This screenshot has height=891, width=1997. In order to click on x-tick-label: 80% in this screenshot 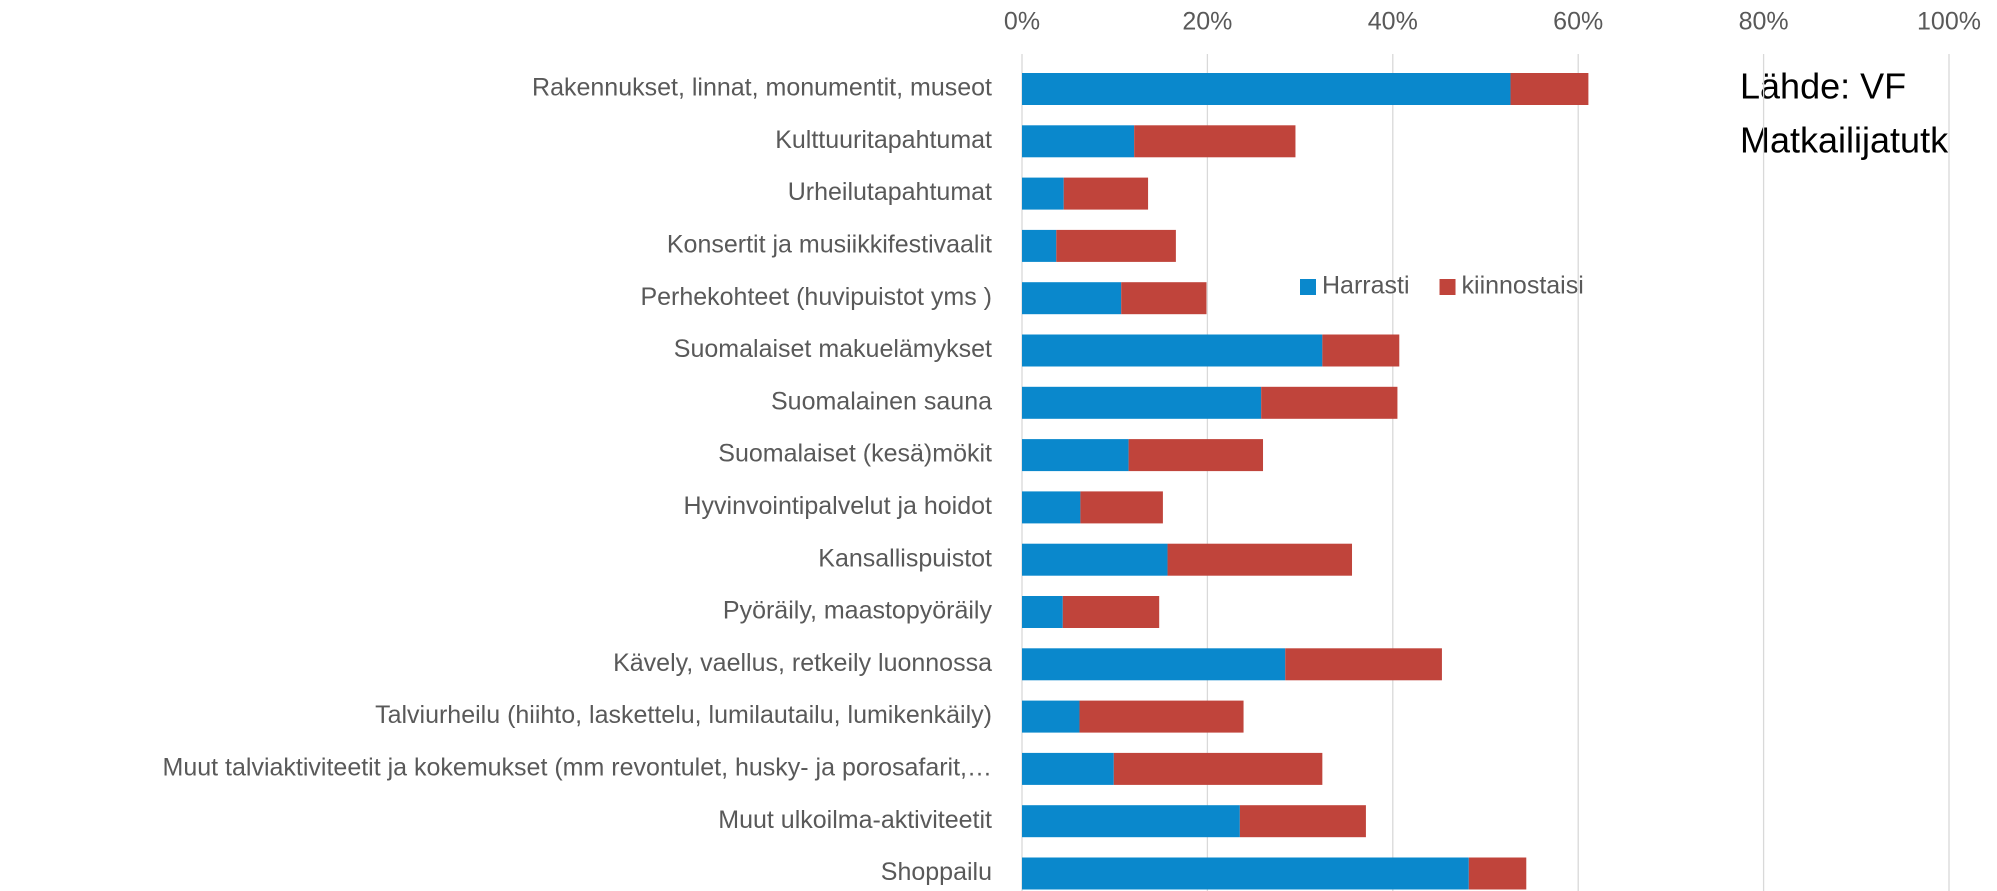, I will do `click(1764, 22)`.